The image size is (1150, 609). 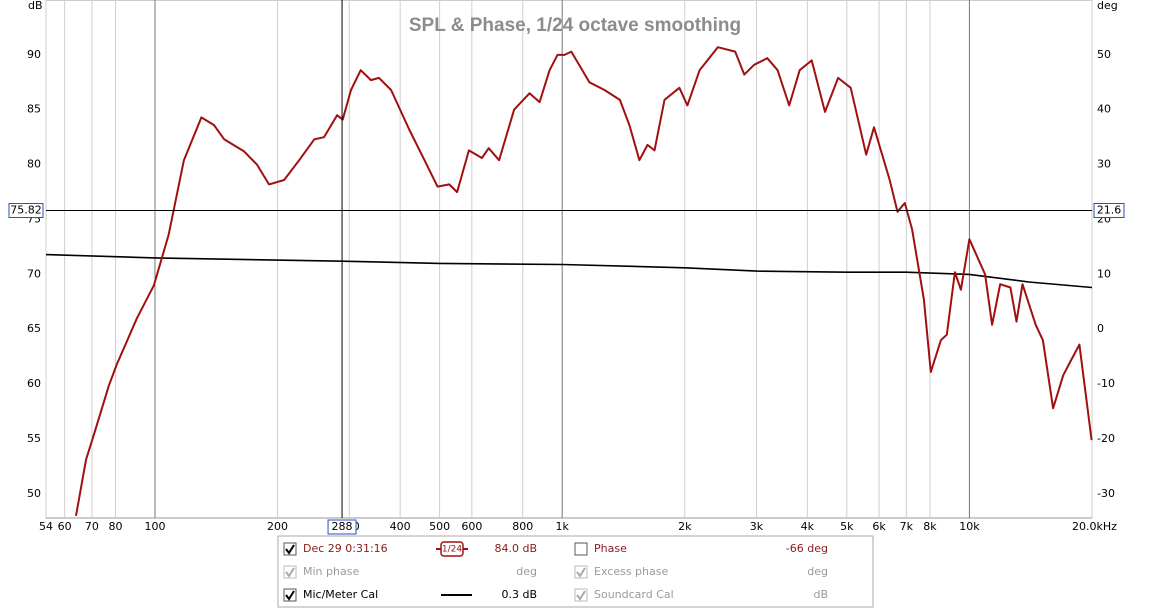 I want to click on y-tick-label: 50, so click(x=34, y=493).